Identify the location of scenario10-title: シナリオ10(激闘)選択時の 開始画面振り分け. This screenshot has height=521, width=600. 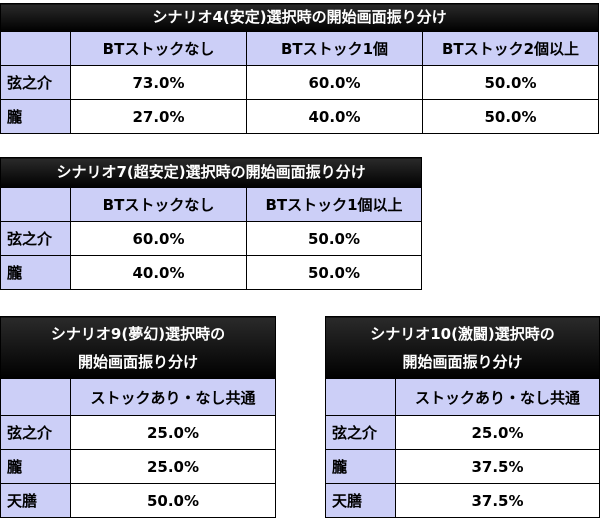
(462, 347).